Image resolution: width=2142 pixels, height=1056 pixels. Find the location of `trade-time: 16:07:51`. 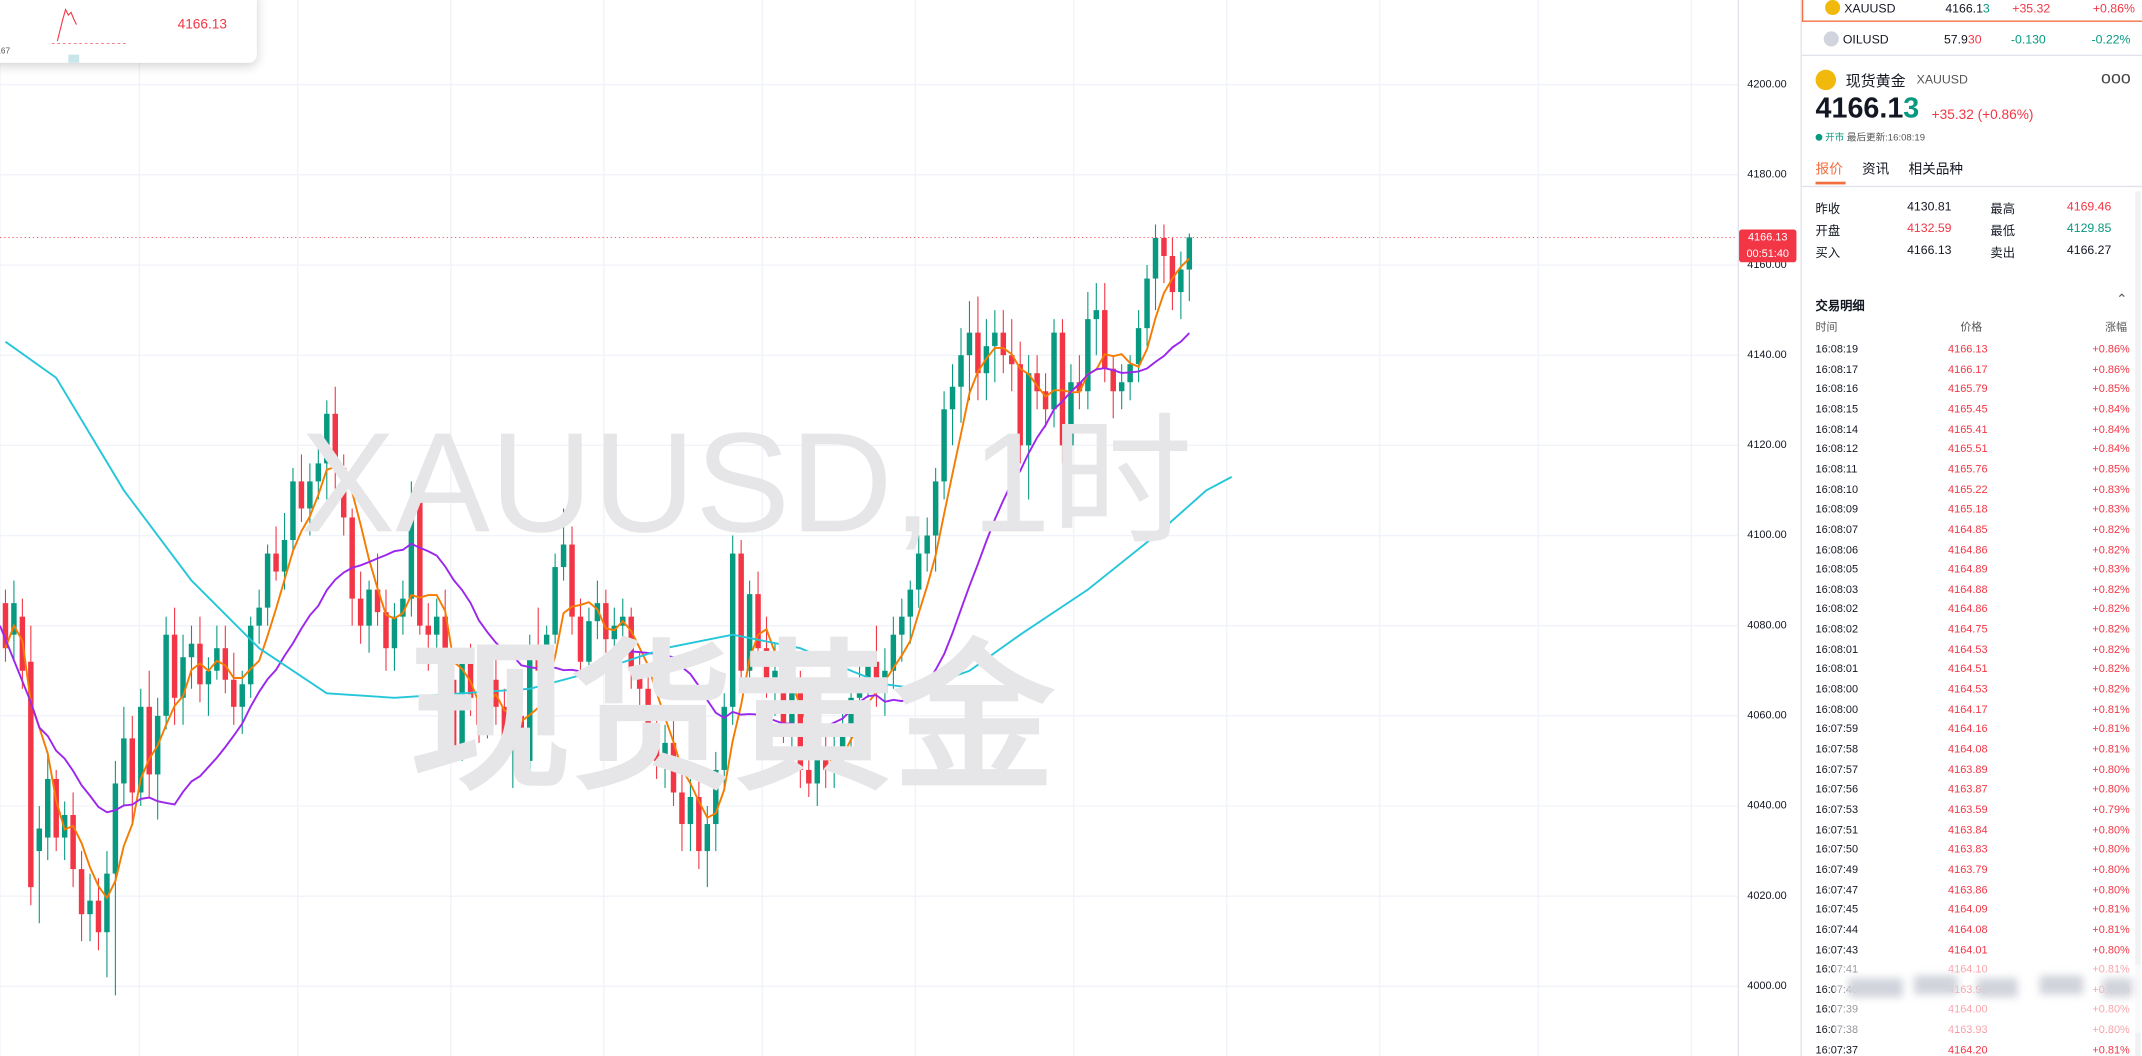

trade-time: 16:07:51 is located at coordinates (1837, 829).